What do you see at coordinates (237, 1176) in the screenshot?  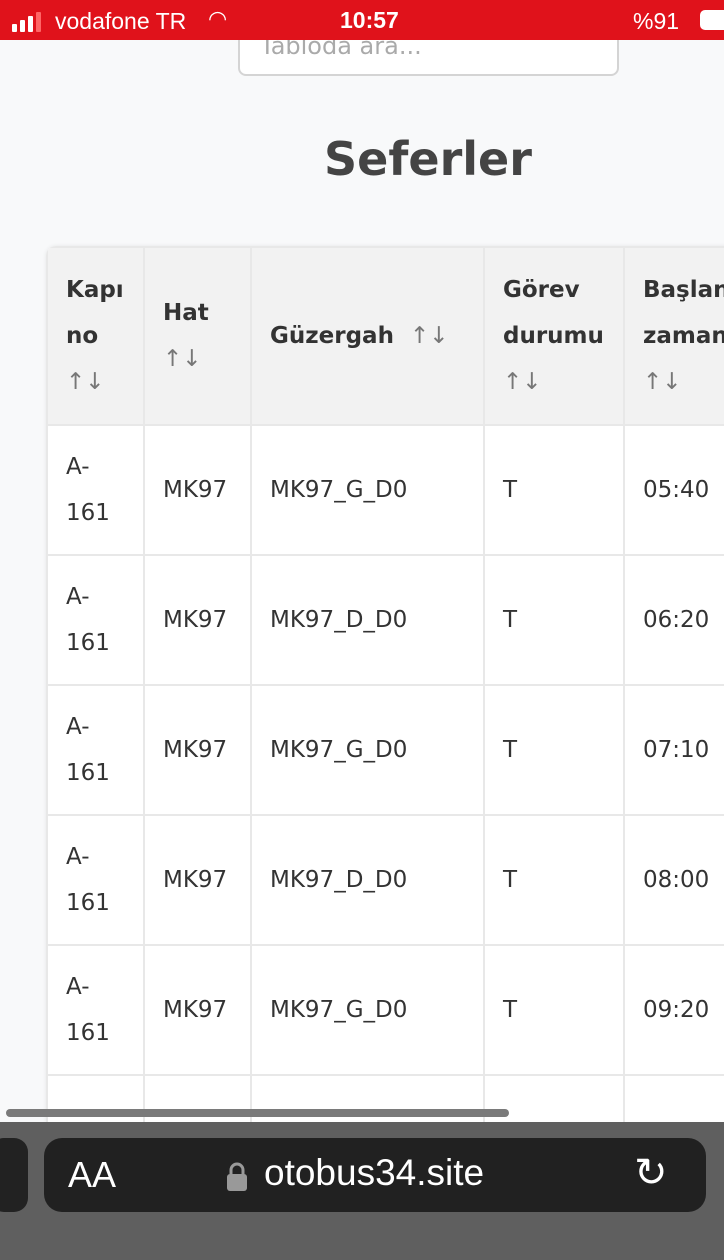 I see `lock-icon` at bounding box center [237, 1176].